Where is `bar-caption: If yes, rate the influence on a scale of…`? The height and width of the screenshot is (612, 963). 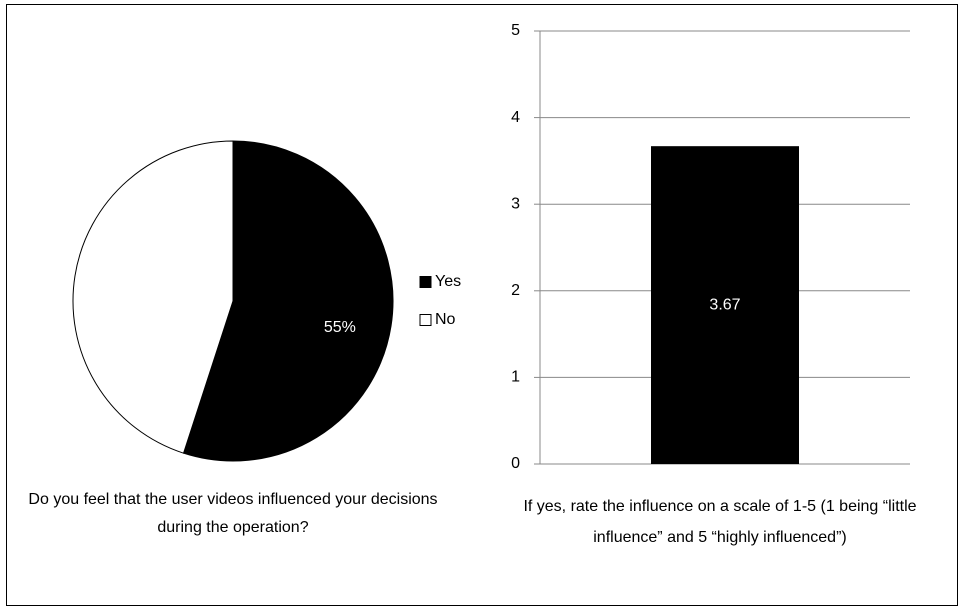 bar-caption: If yes, rate the influence on a scale of… is located at coordinates (720, 522).